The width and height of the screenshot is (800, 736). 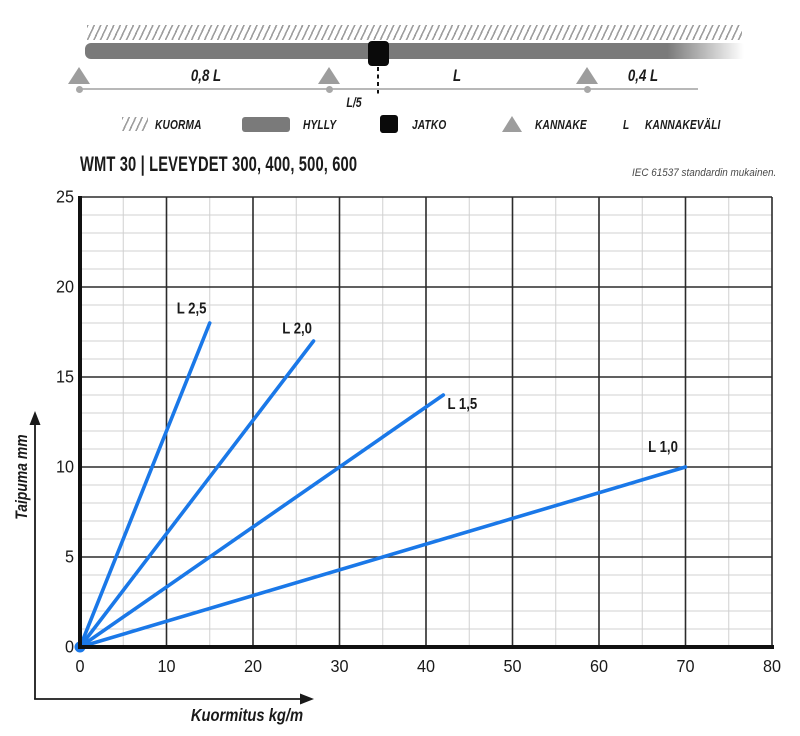 What do you see at coordinates (247, 716) in the screenshot?
I see `x-axis-label: Kuormitus kg/m` at bounding box center [247, 716].